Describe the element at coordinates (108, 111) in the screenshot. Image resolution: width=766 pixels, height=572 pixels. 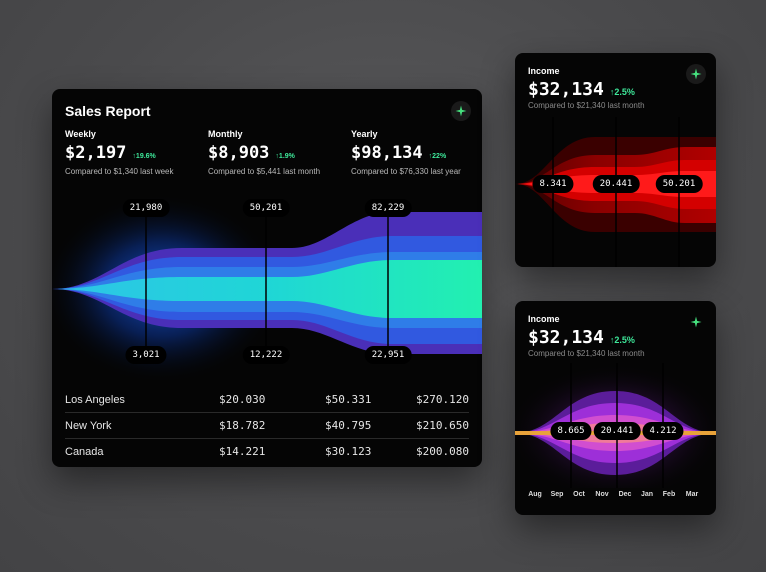
I see `sales-report-title: Sales Report` at that location.